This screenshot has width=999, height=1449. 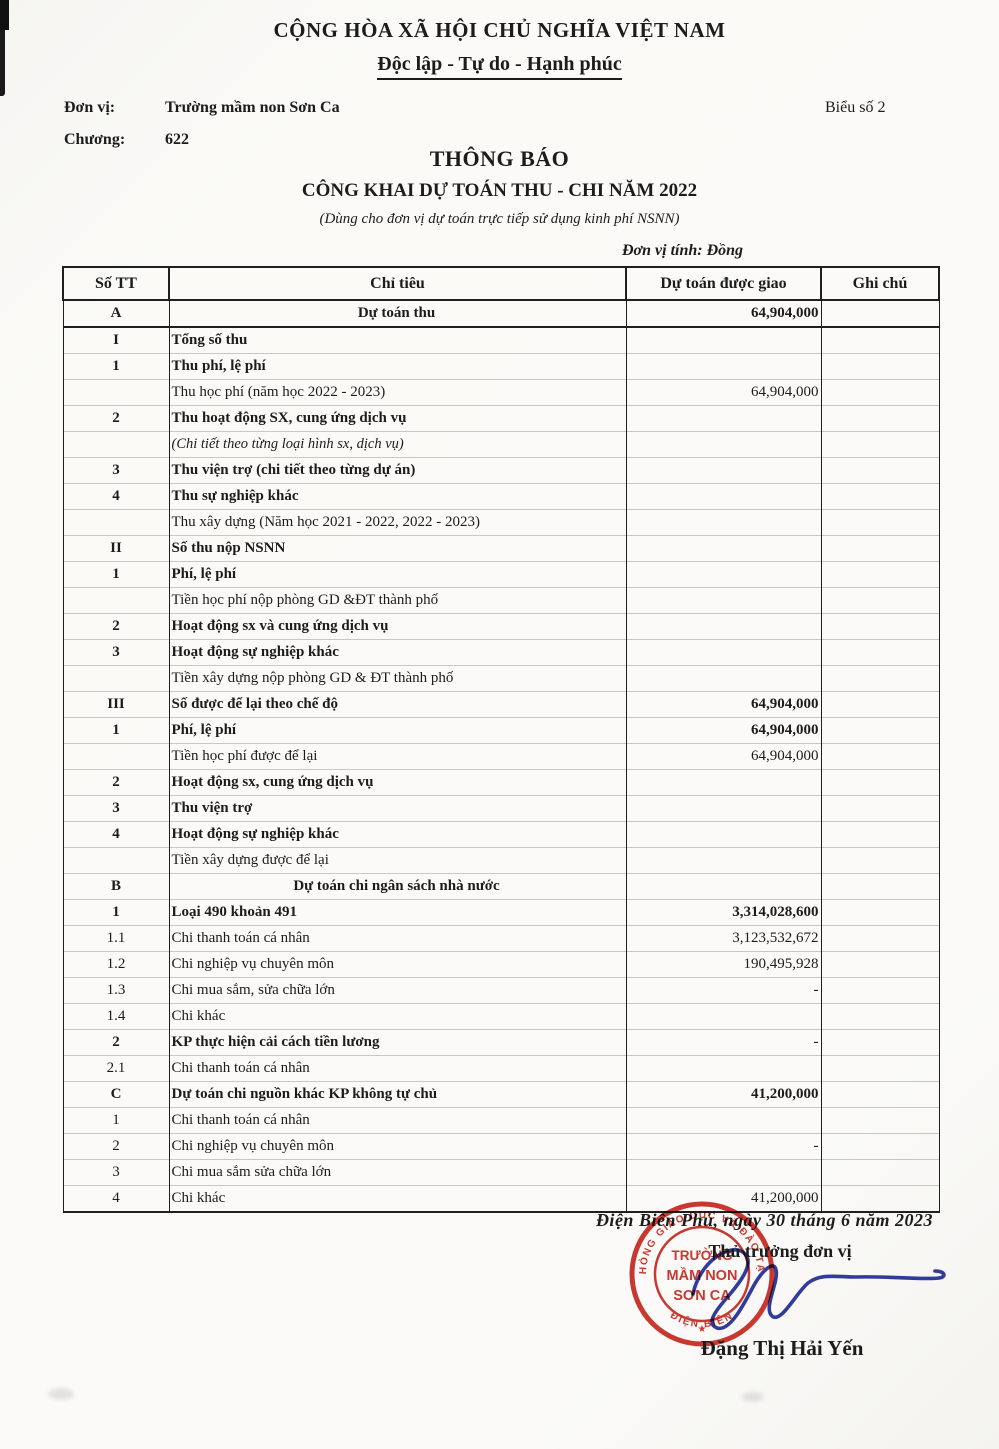 What do you see at coordinates (499, 66) in the screenshot?
I see `national-motto-line2: Độc lập - Tự do - Hạnh phúc` at bounding box center [499, 66].